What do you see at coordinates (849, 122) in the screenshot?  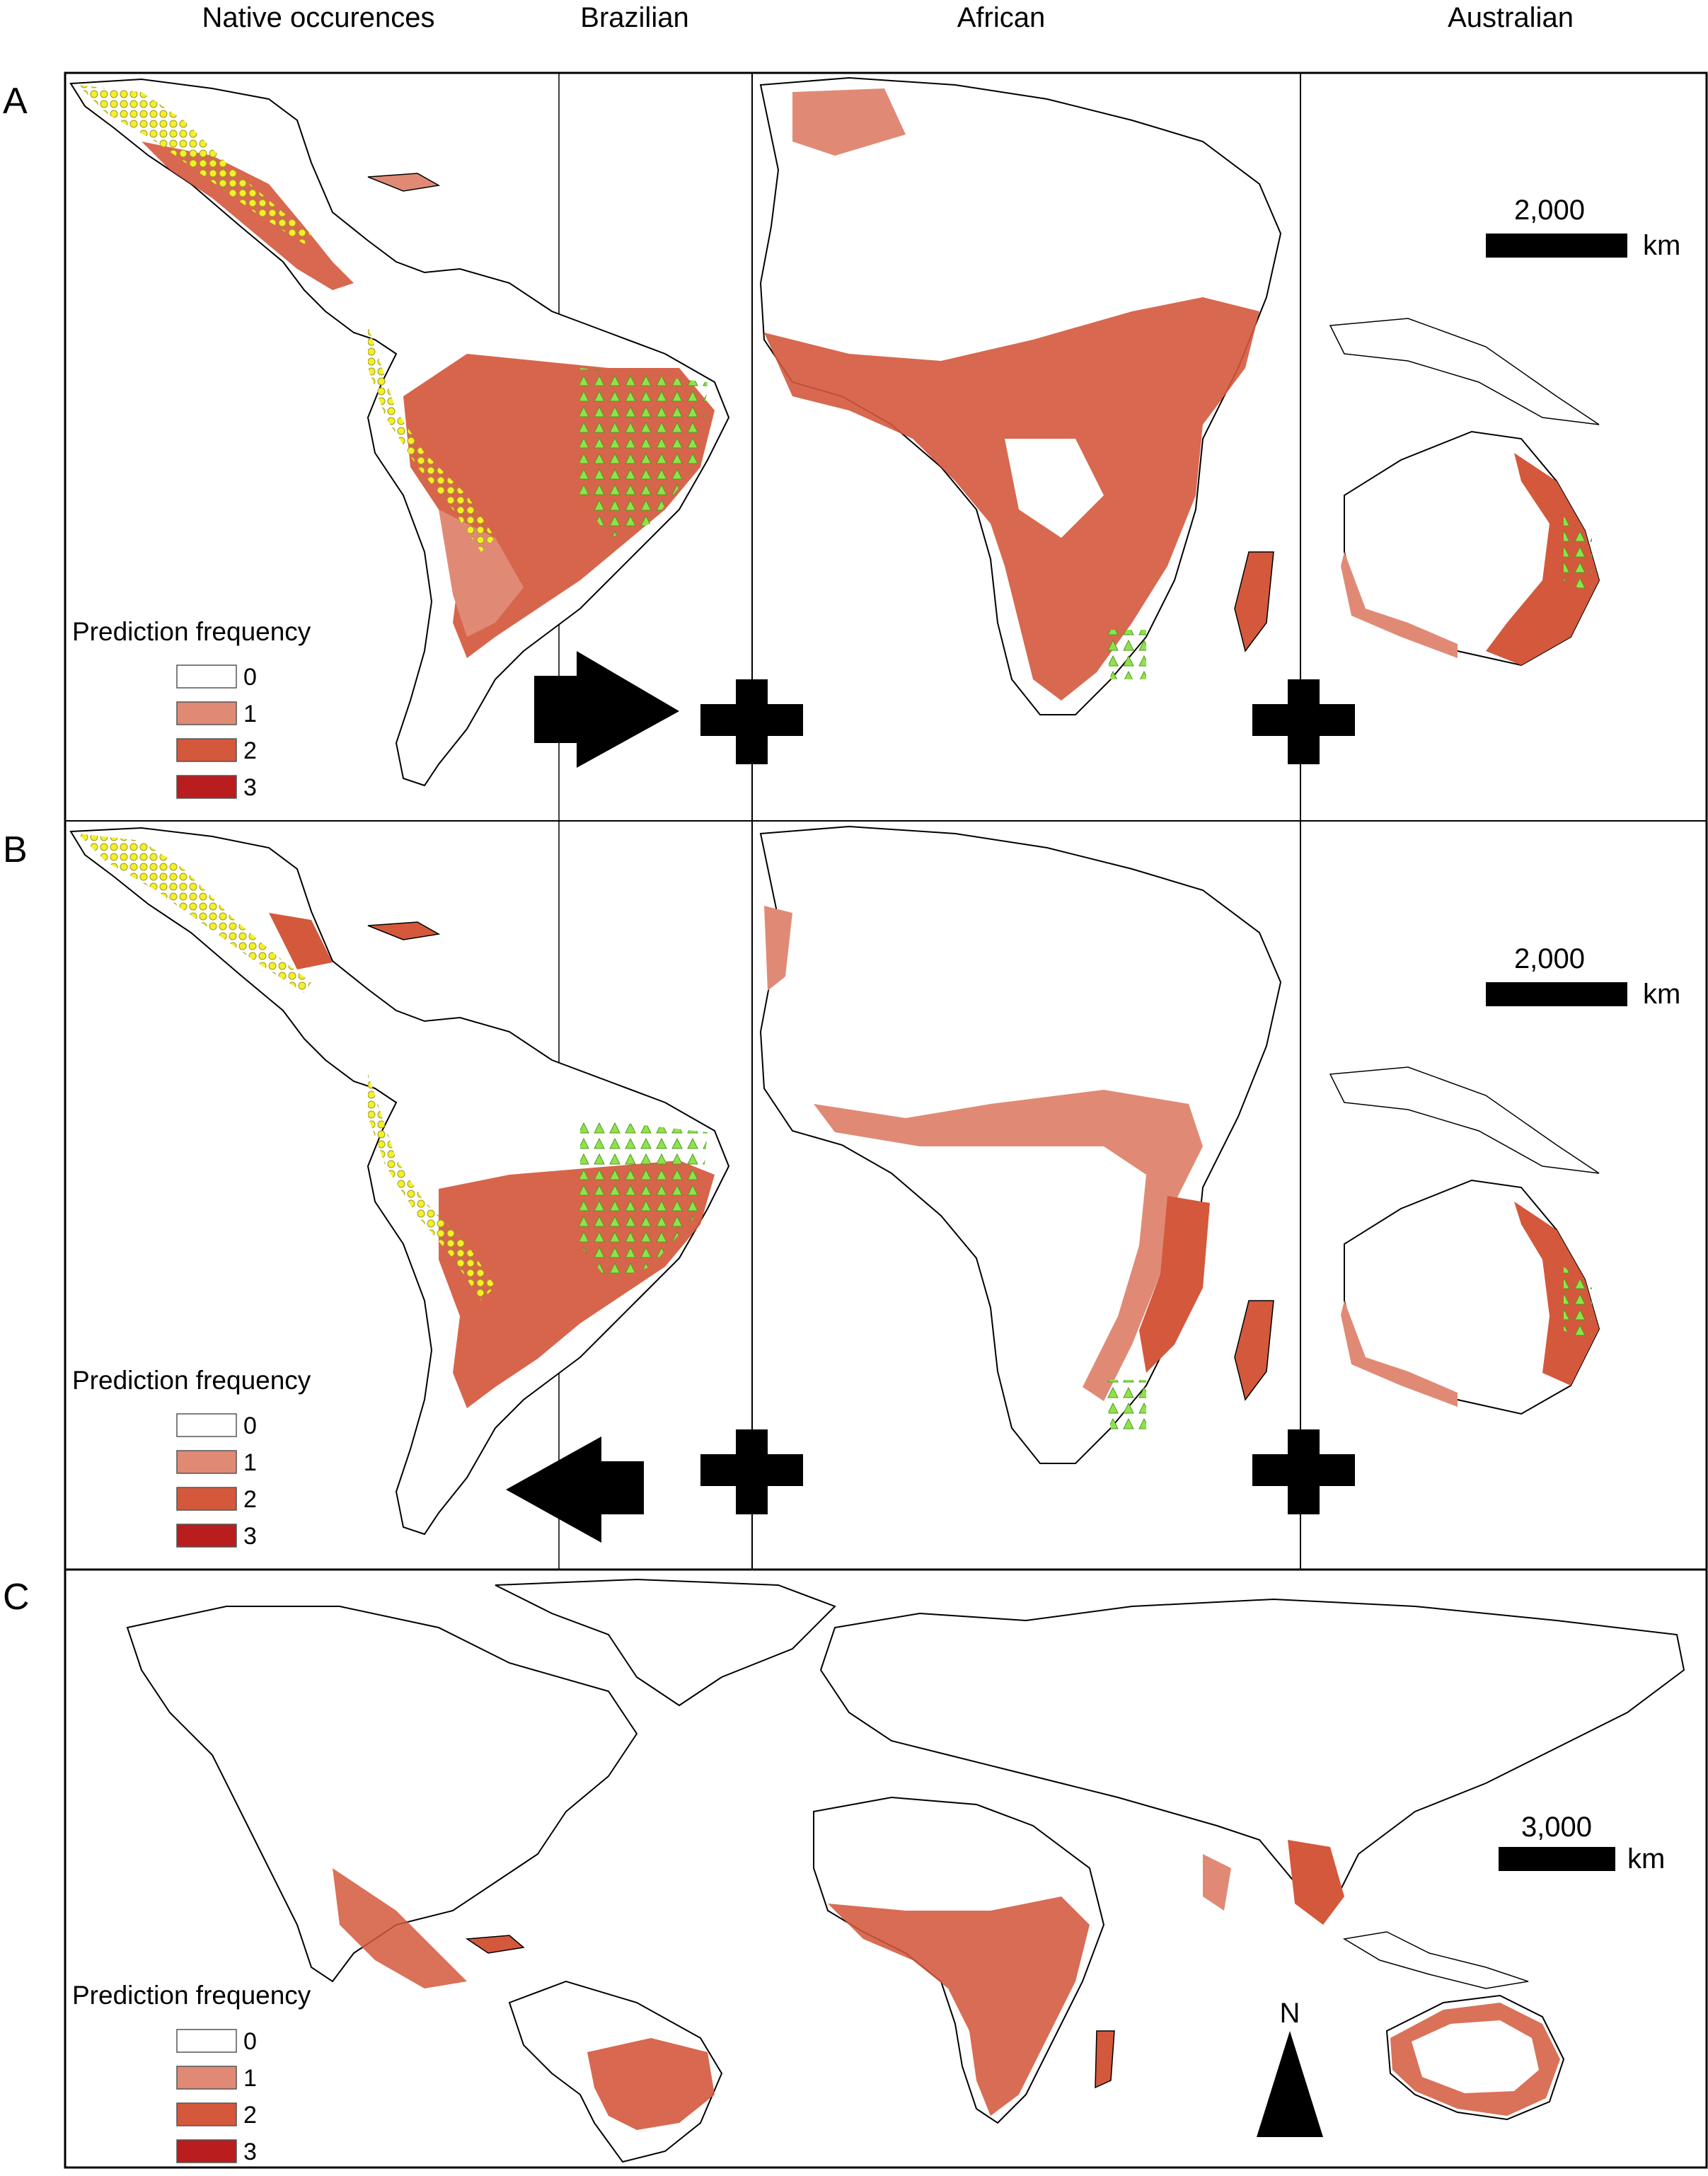 I see `north-africa-prediction-a` at bounding box center [849, 122].